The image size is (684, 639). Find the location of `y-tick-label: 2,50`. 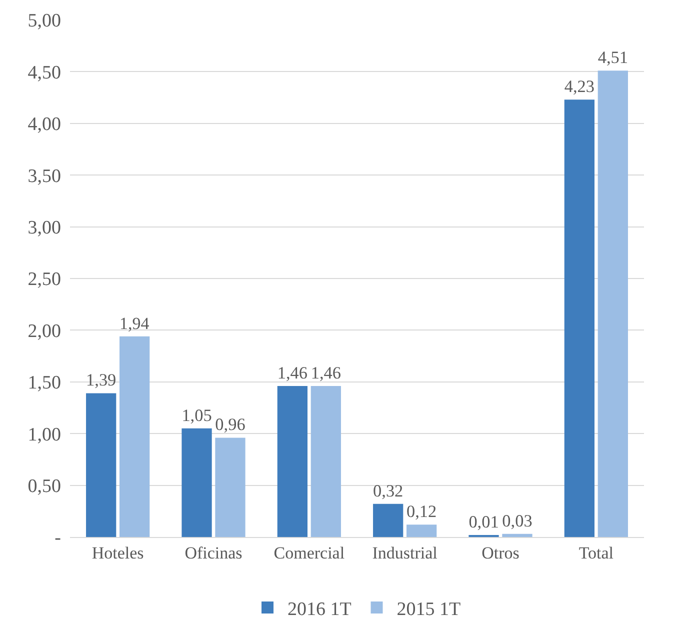

y-tick-label: 2,50 is located at coordinates (44, 279).